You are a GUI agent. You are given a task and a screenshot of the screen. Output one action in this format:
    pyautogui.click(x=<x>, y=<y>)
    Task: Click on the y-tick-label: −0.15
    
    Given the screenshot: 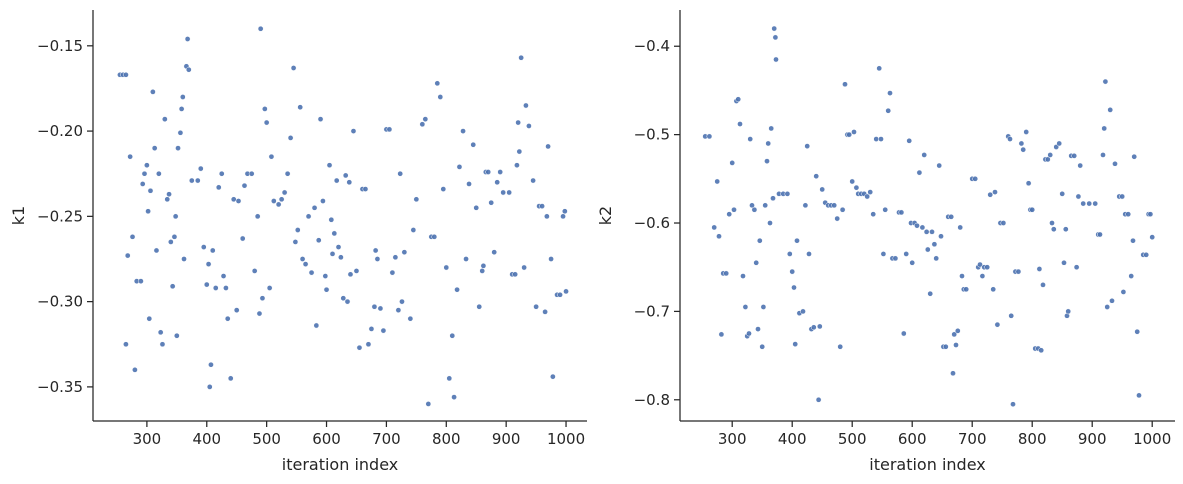 What is the action you would take?
    pyautogui.click(x=60, y=46)
    